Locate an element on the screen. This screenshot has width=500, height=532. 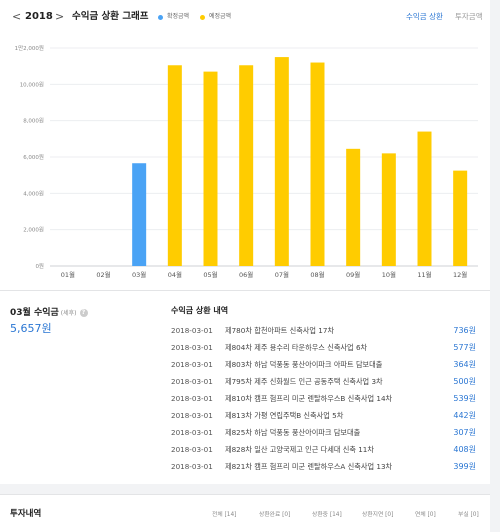
bar-08월 is located at coordinates (317, 164).